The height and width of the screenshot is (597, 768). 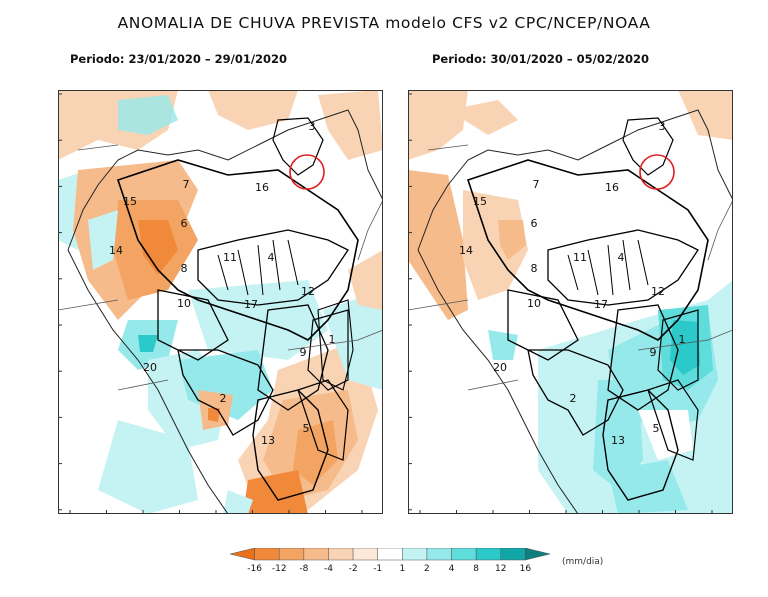 What do you see at coordinates (268, 440) in the screenshot?
I see `basin-label-left: 13` at bounding box center [268, 440].